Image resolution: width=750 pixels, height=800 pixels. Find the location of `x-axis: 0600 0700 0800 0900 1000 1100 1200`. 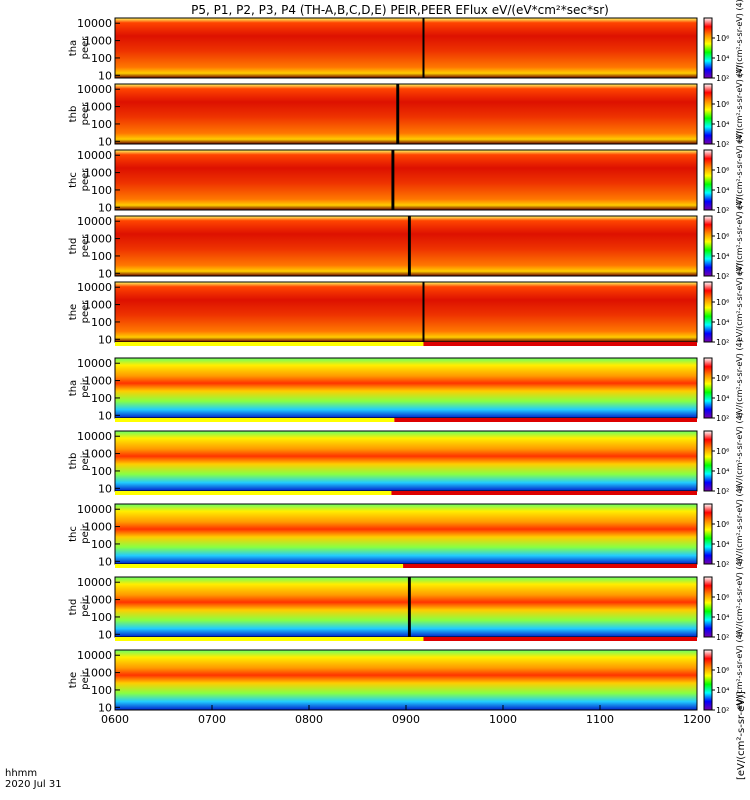

x-axis: 0600 0700 0800 0900 1000 1100 1200 is located at coordinates (406, 715).